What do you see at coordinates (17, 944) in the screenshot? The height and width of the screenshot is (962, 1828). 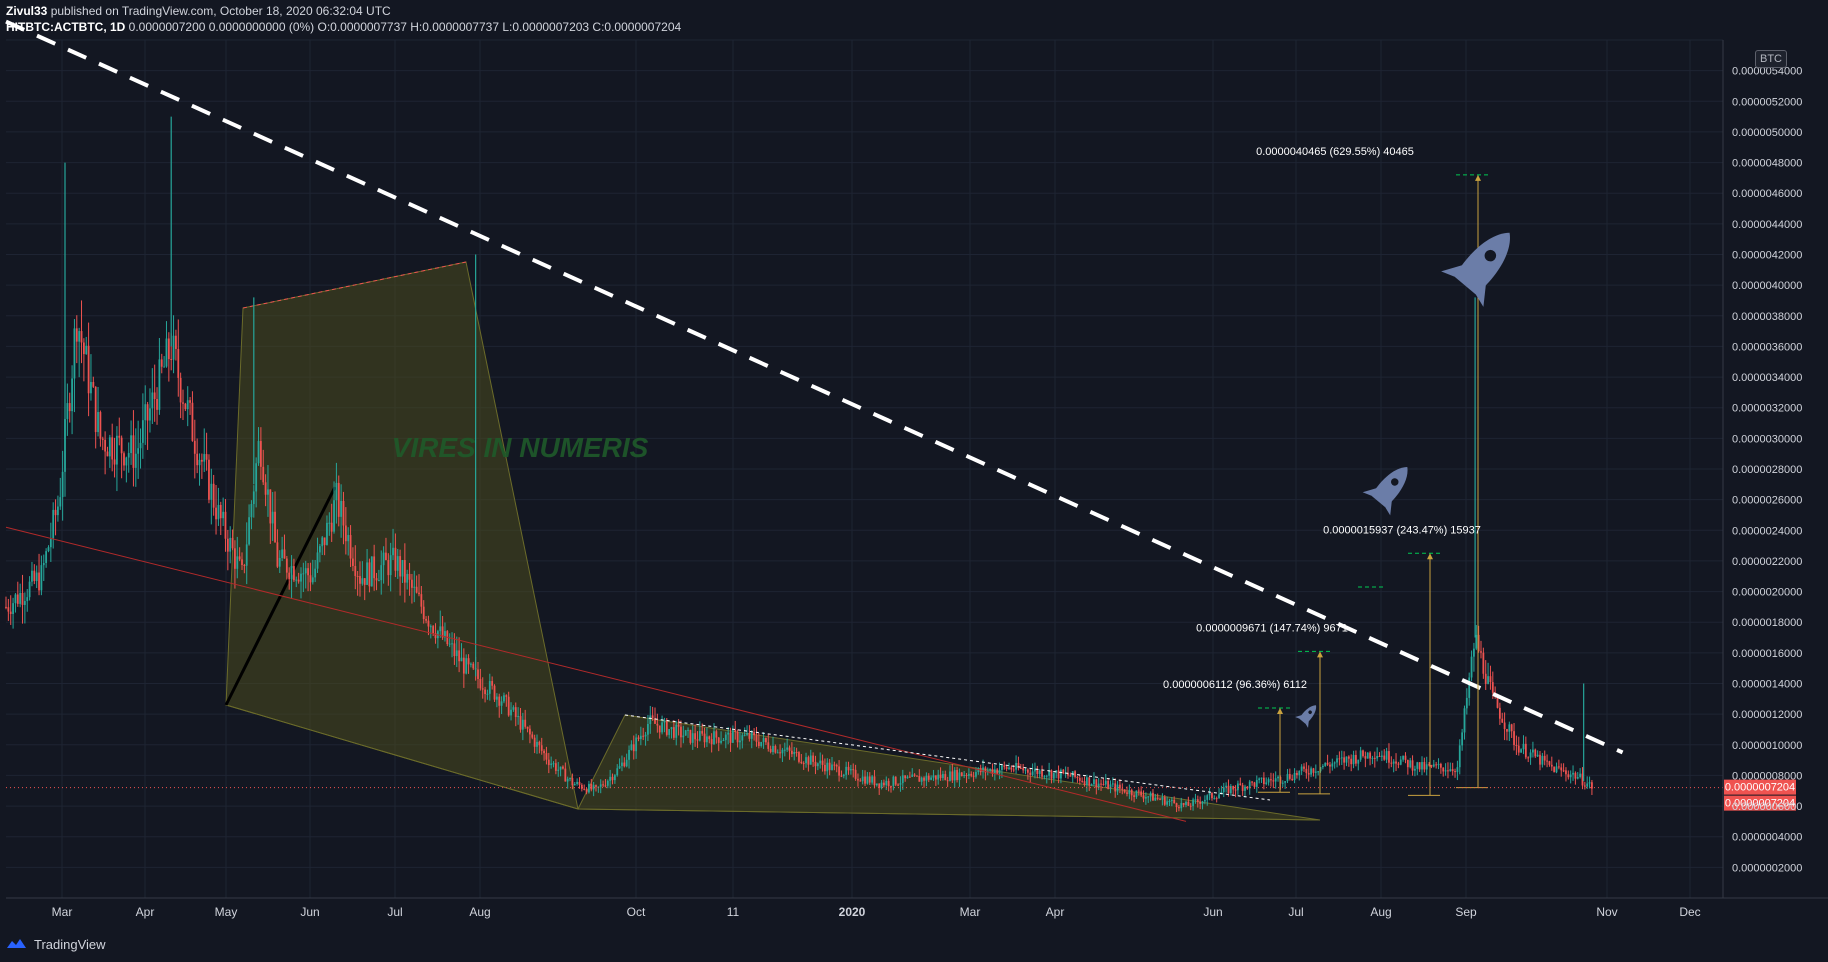 I see `tradingview-logo-icon` at bounding box center [17, 944].